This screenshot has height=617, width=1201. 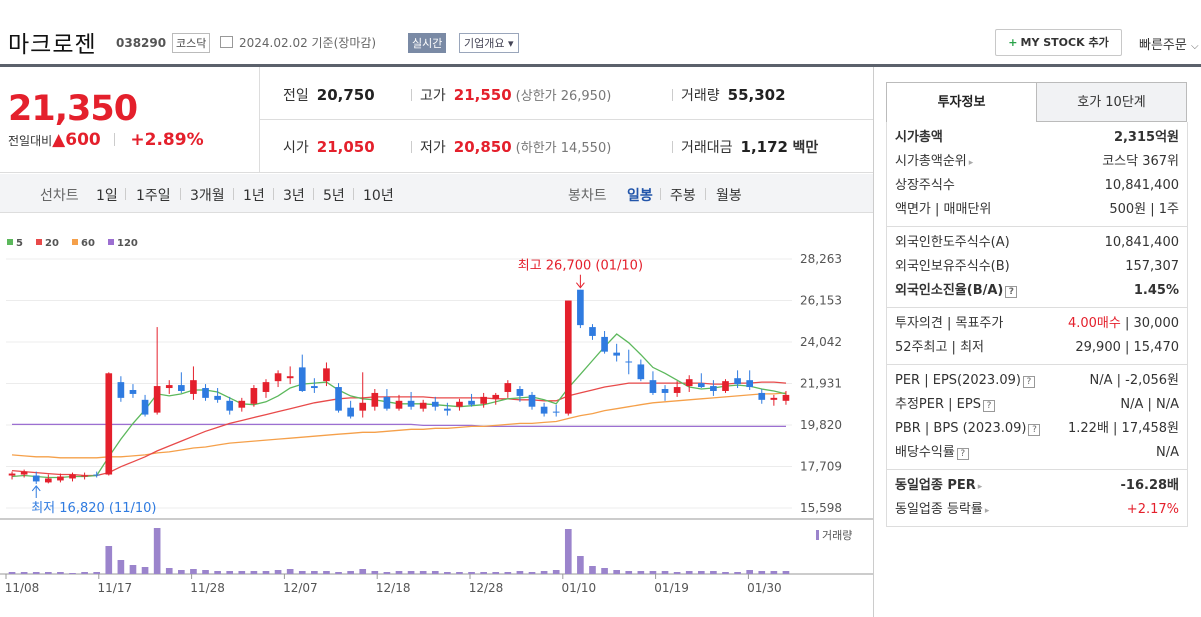 What do you see at coordinates (817, 535) in the screenshot?
I see `volume-legend-swatch` at bounding box center [817, 535].